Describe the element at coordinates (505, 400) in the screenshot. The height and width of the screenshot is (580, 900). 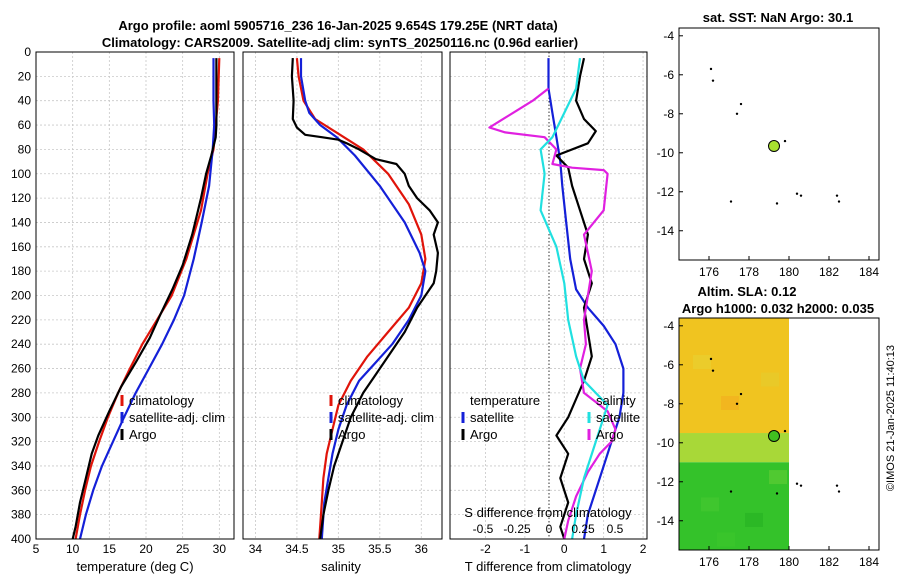
I see `legend-label: temperature` at that location.